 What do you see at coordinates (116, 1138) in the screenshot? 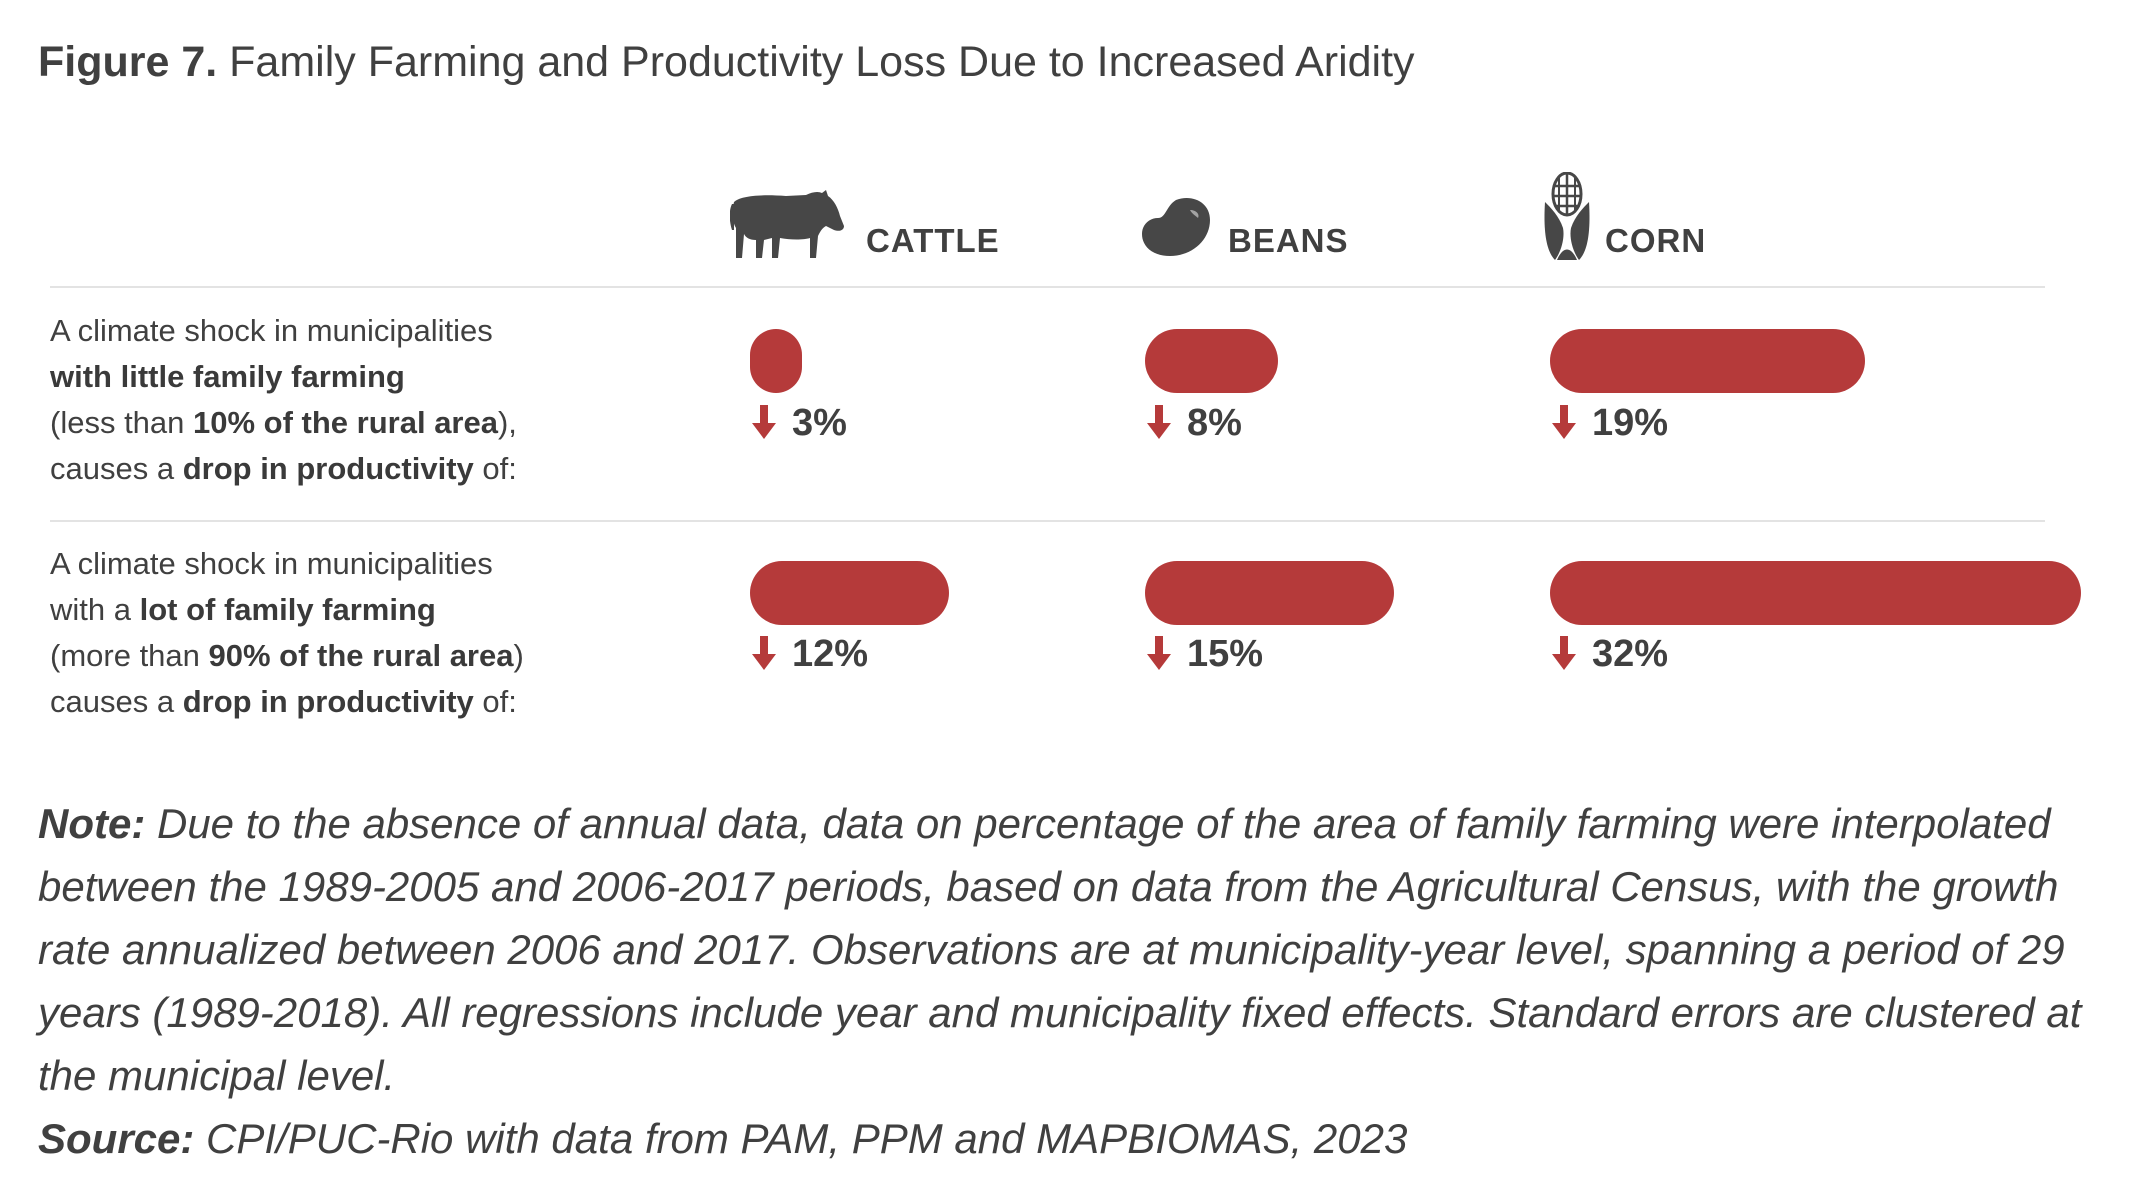
I see `source-label: Source:` at bounding box center [116, 1138].